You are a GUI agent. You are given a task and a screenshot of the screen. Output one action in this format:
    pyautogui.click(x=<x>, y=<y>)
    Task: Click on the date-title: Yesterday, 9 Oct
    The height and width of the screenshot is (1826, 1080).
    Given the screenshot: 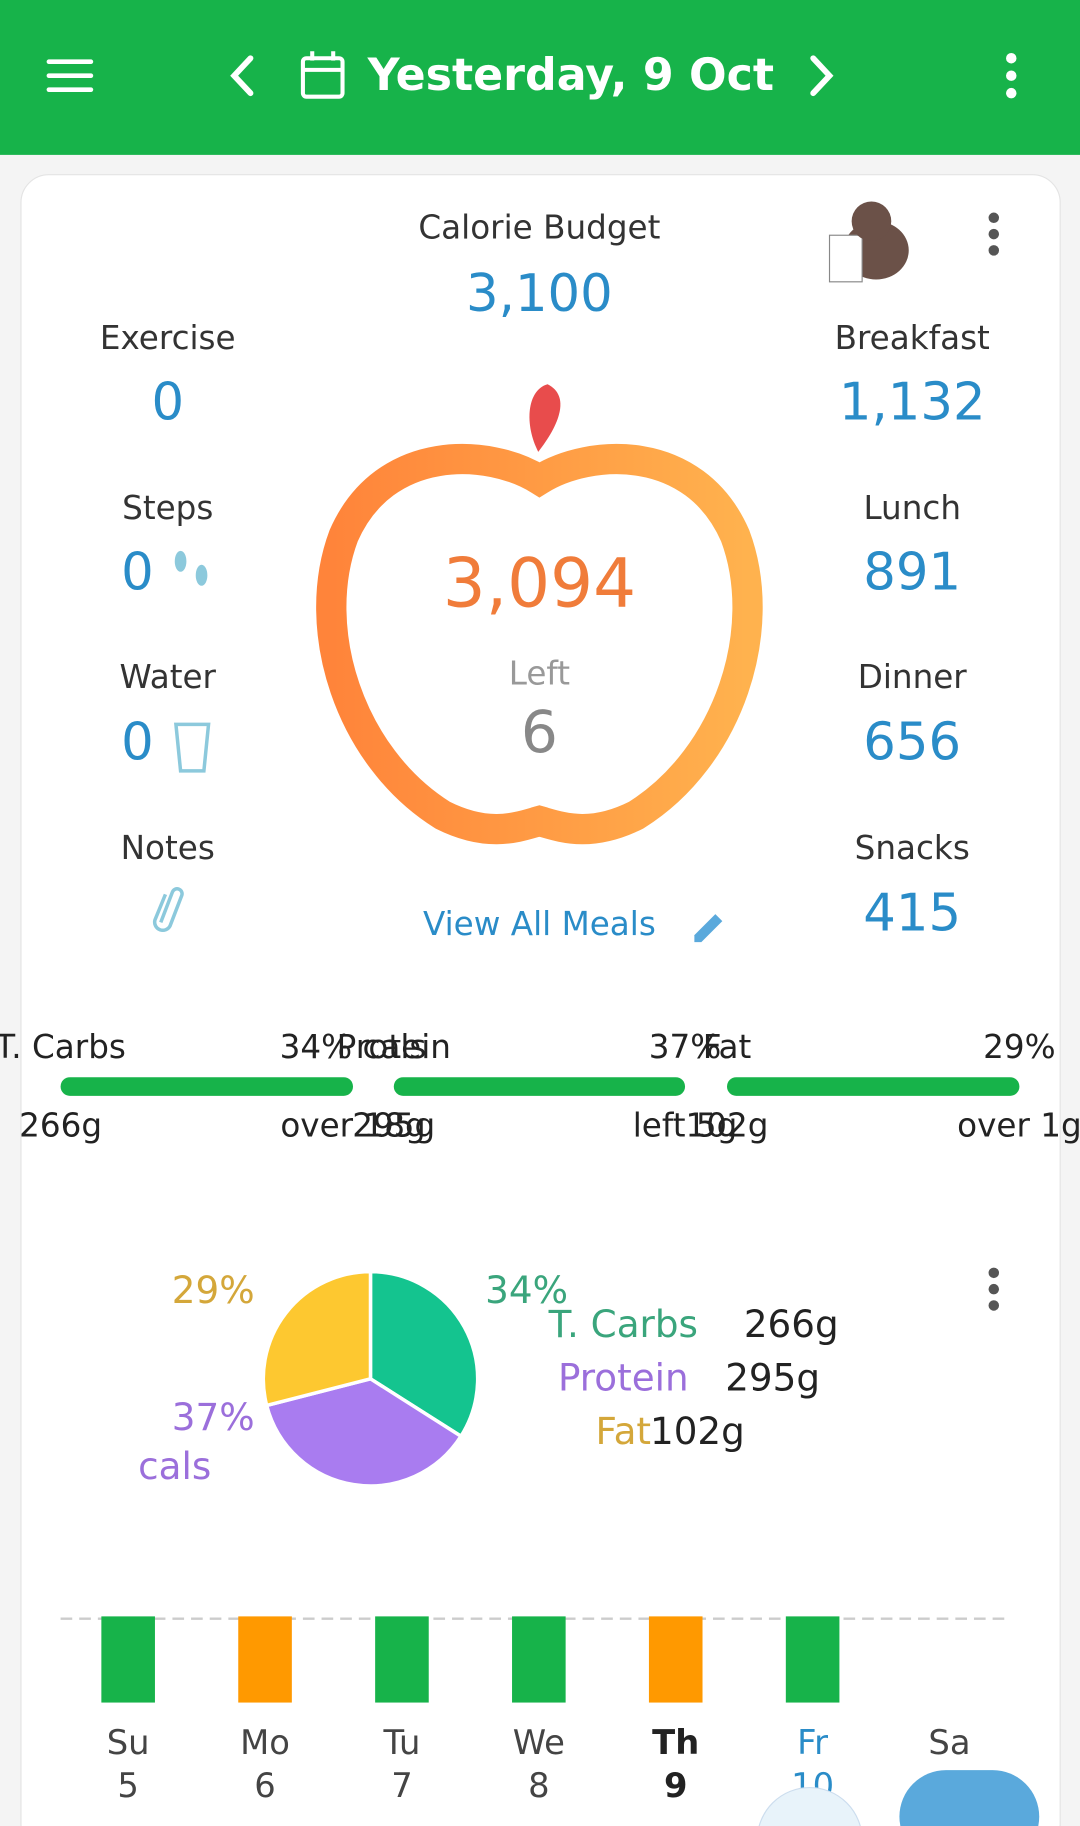 What is the action you would take?
    pyautogui.click(x=570, y=75)
    